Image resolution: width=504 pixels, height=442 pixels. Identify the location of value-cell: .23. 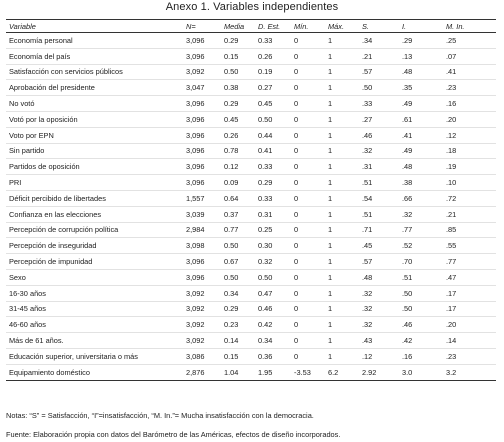
(469, 356).